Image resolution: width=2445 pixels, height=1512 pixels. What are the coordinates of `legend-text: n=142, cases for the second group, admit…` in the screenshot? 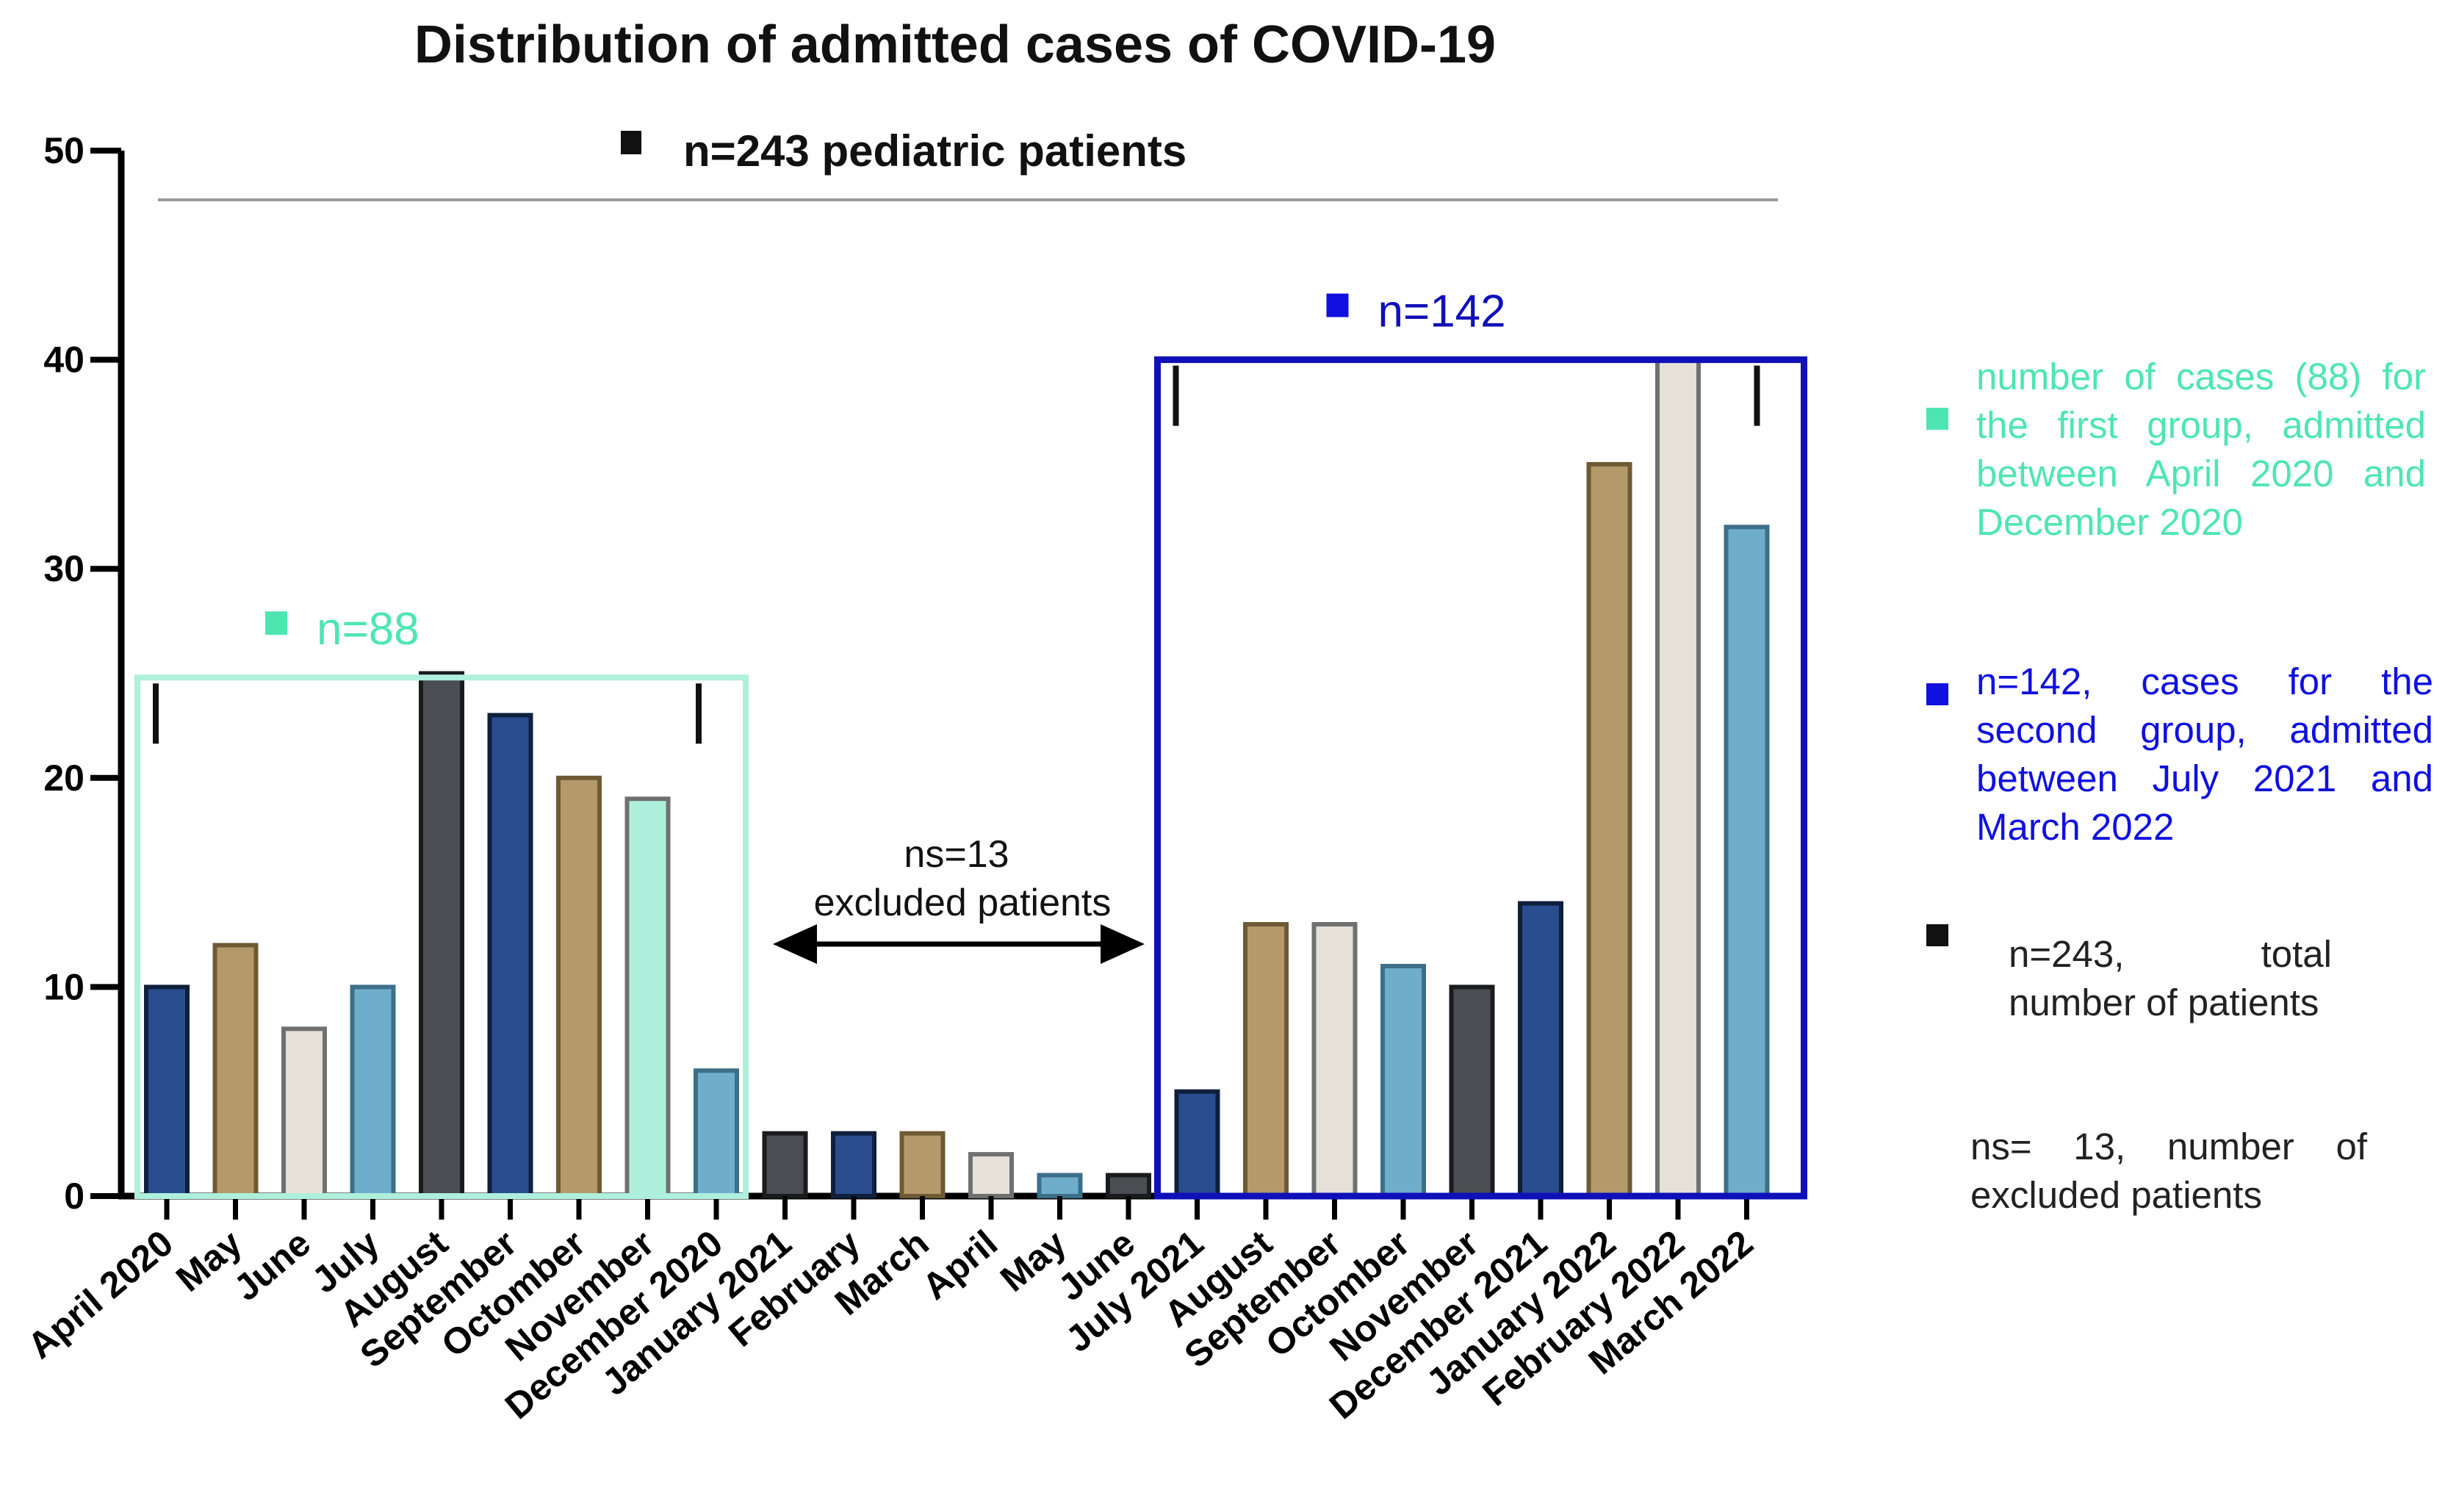 It's located at (2204, 754).